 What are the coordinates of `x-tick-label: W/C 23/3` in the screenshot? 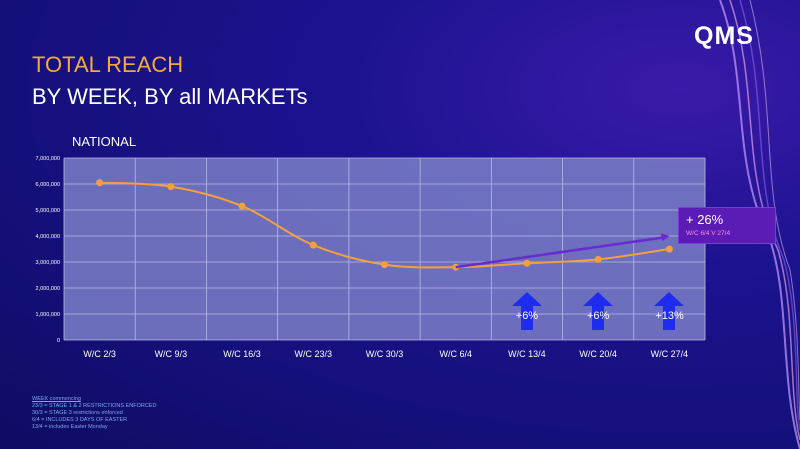 It's located at (314, 354).